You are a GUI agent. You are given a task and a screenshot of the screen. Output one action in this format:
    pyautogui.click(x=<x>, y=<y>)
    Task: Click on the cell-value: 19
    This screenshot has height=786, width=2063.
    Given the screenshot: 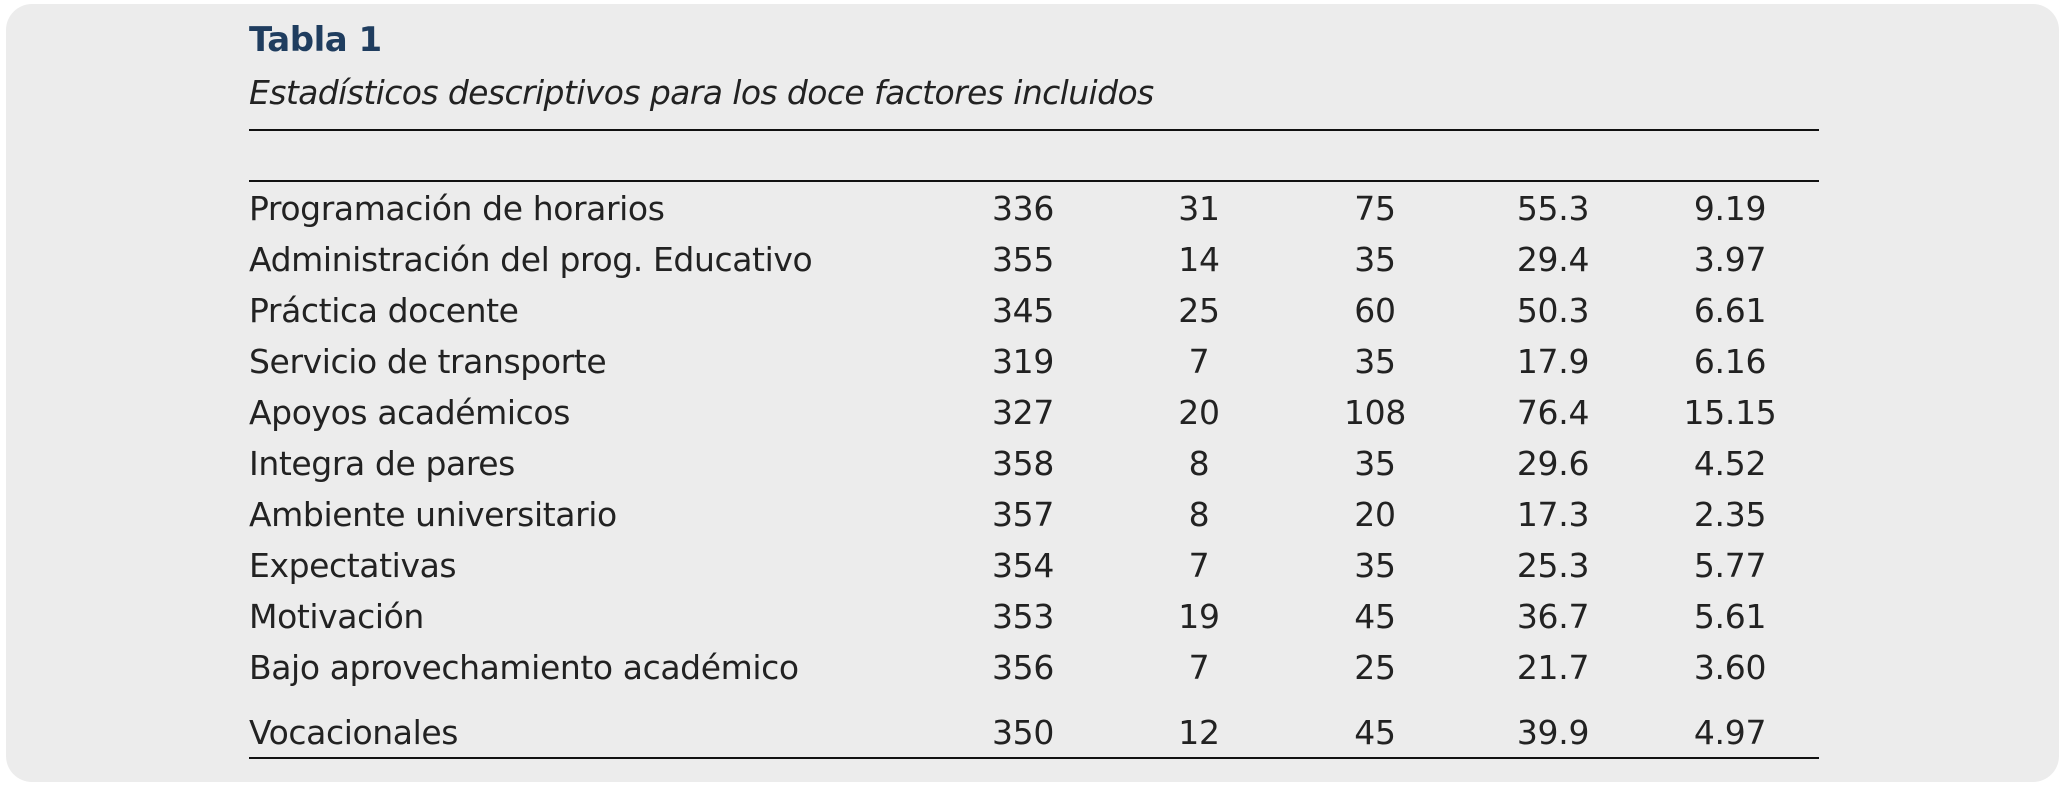 What is the action you would take?
    pyautogui.click(x=1199, y=616)
    